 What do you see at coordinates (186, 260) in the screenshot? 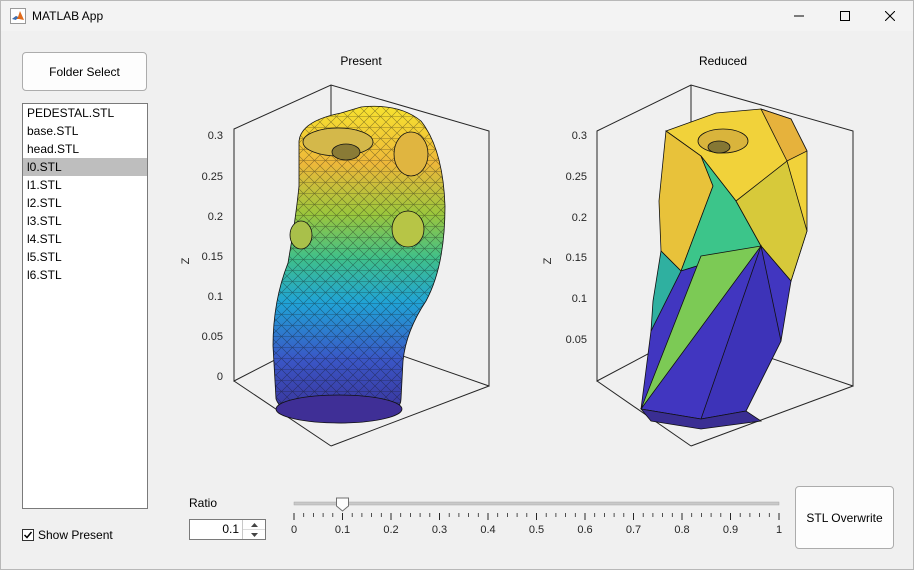
I see `present-z-label: Z` at bounding box center [186, 260].